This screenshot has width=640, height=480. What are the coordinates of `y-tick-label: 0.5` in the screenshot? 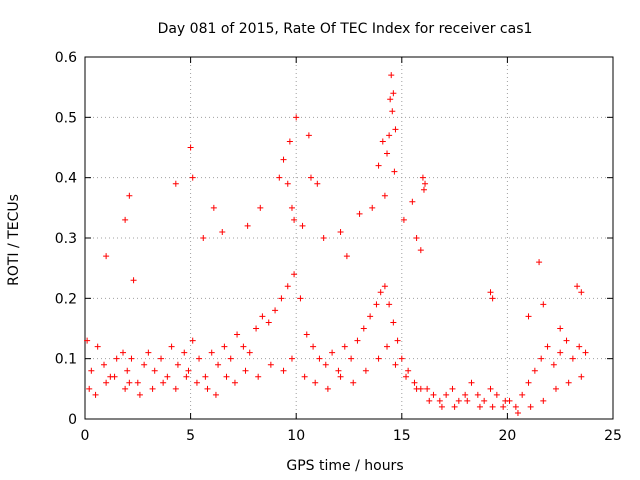 It's located at (66, 118).